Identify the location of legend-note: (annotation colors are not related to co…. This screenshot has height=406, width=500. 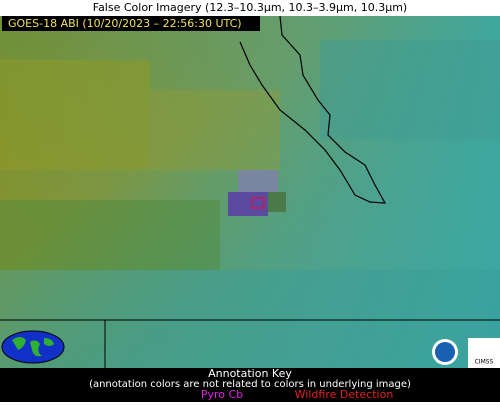
(250, 384).